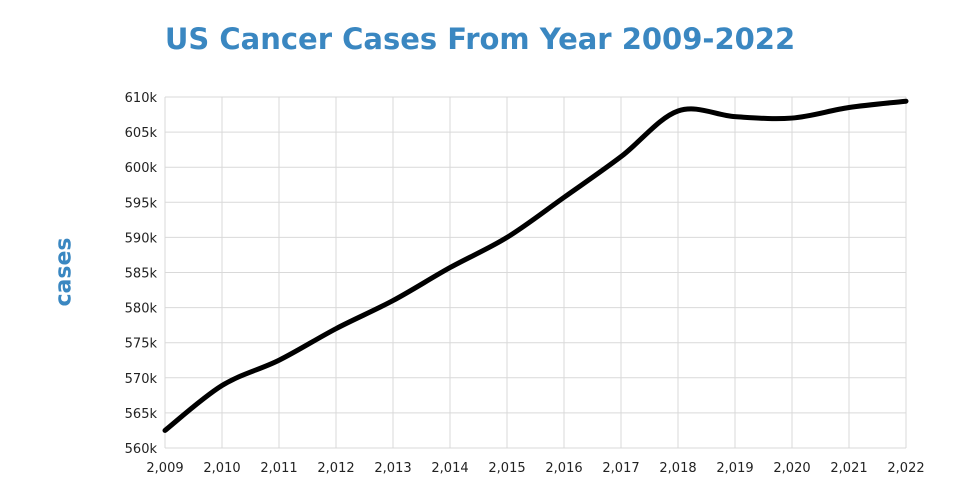  Describe the element at coordinates (335, 468) in the screenshot. I see `x-tick-label: 2,012` at that location.